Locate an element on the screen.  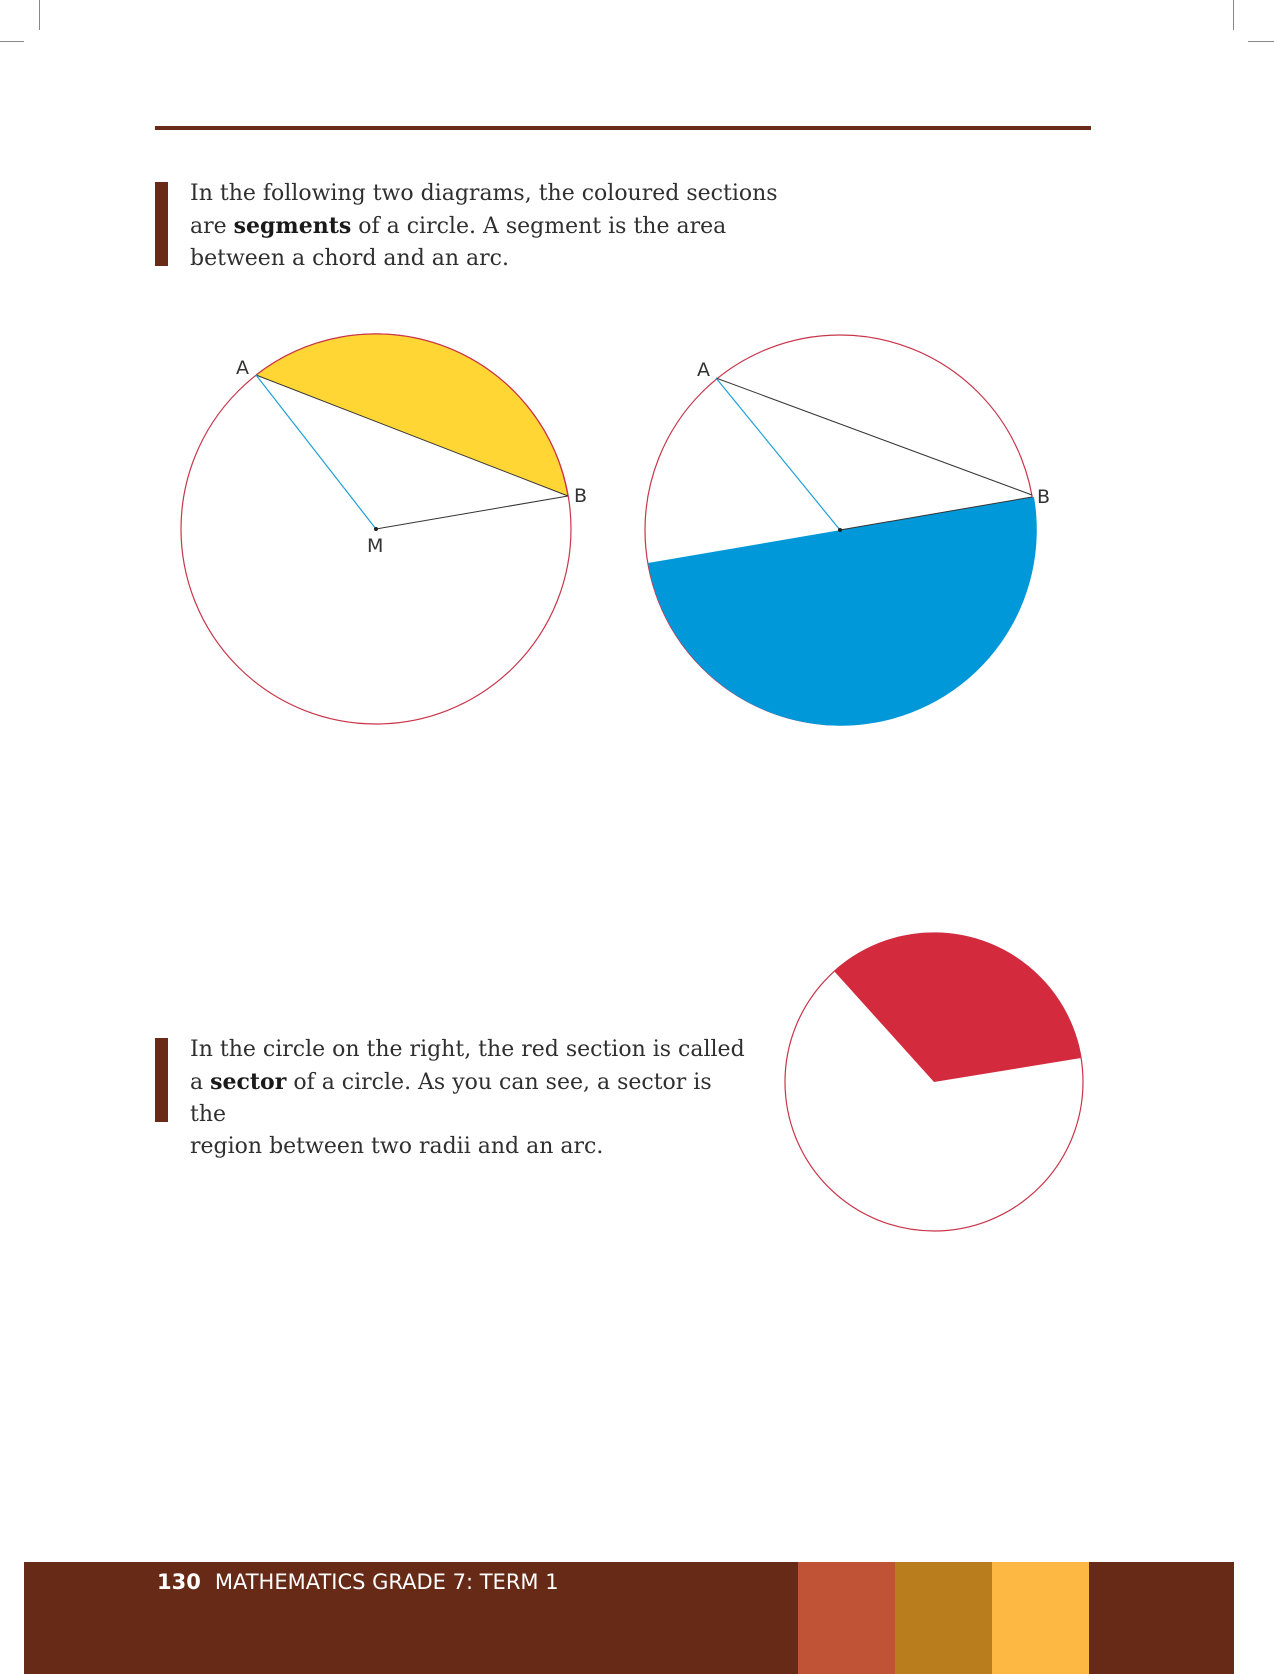
sector-diagram-red is located at coordinates (934, 1082).